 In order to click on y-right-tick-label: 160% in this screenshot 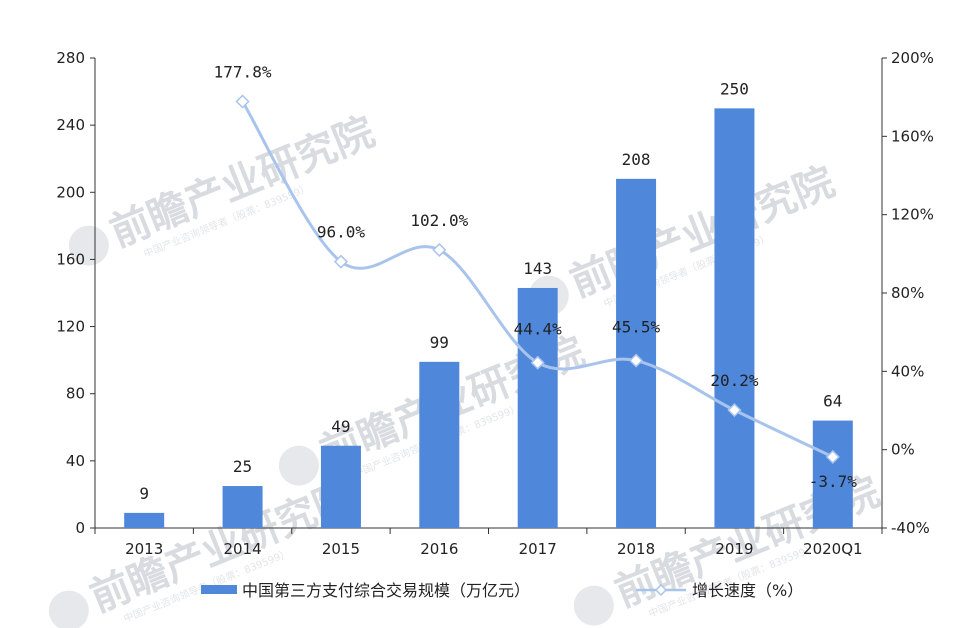, I will do `click(912, 136)`.